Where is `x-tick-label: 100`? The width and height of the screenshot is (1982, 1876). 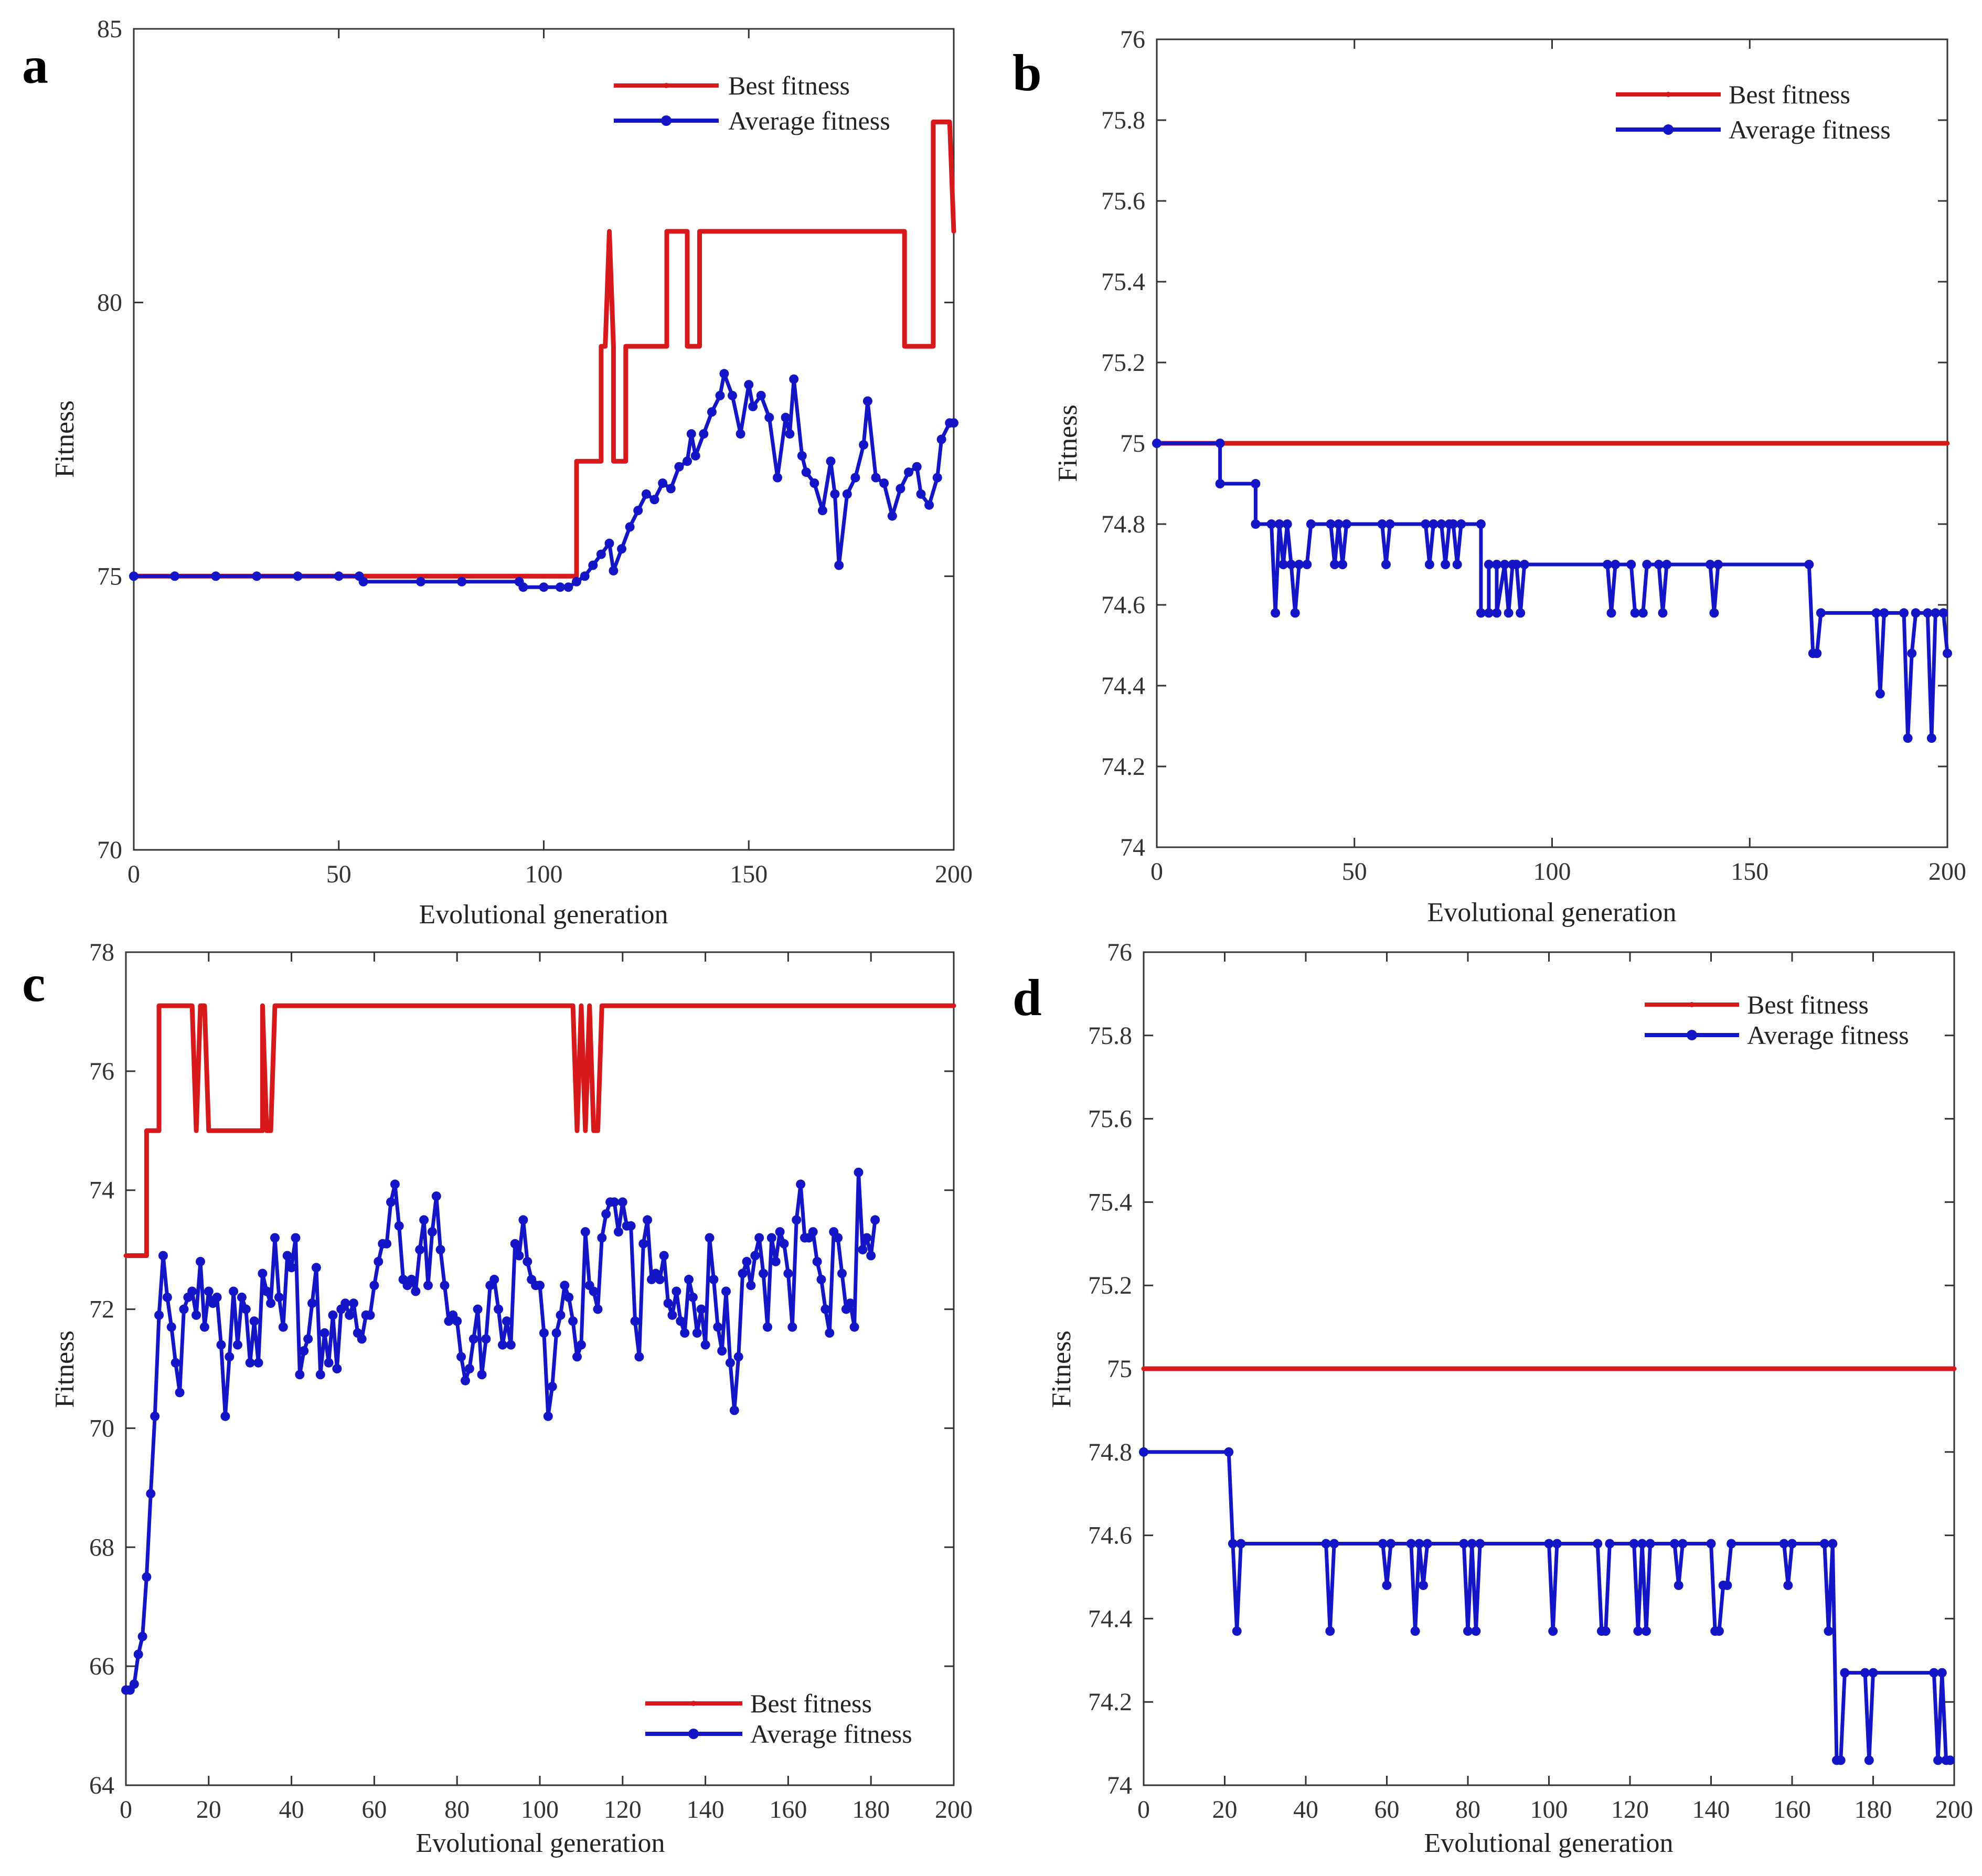 x-tick-label: 100 is located at coordinates (540, 1810).